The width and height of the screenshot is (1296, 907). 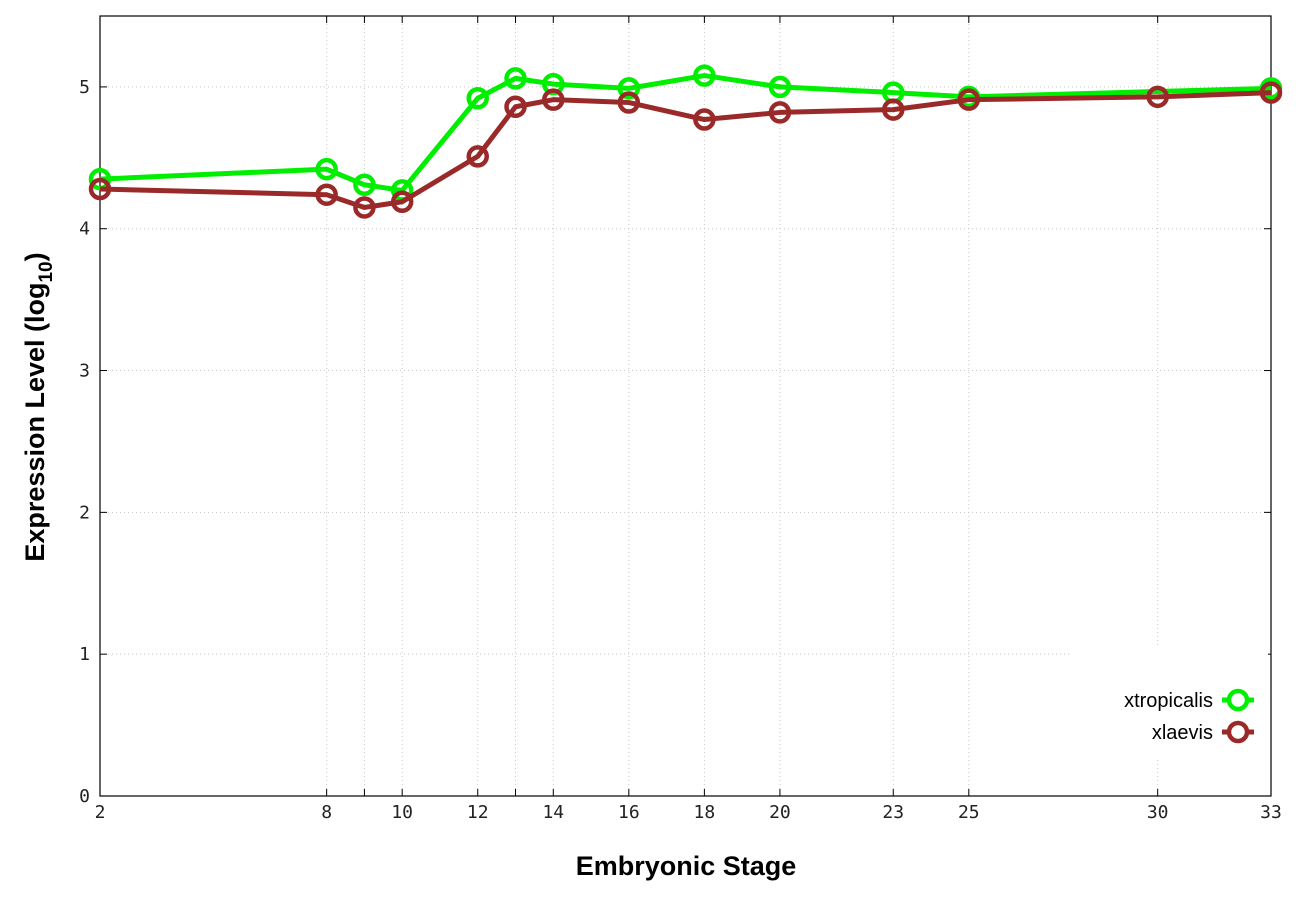 I want to click on y-tick-label: 2, so click(x=84, y=512).